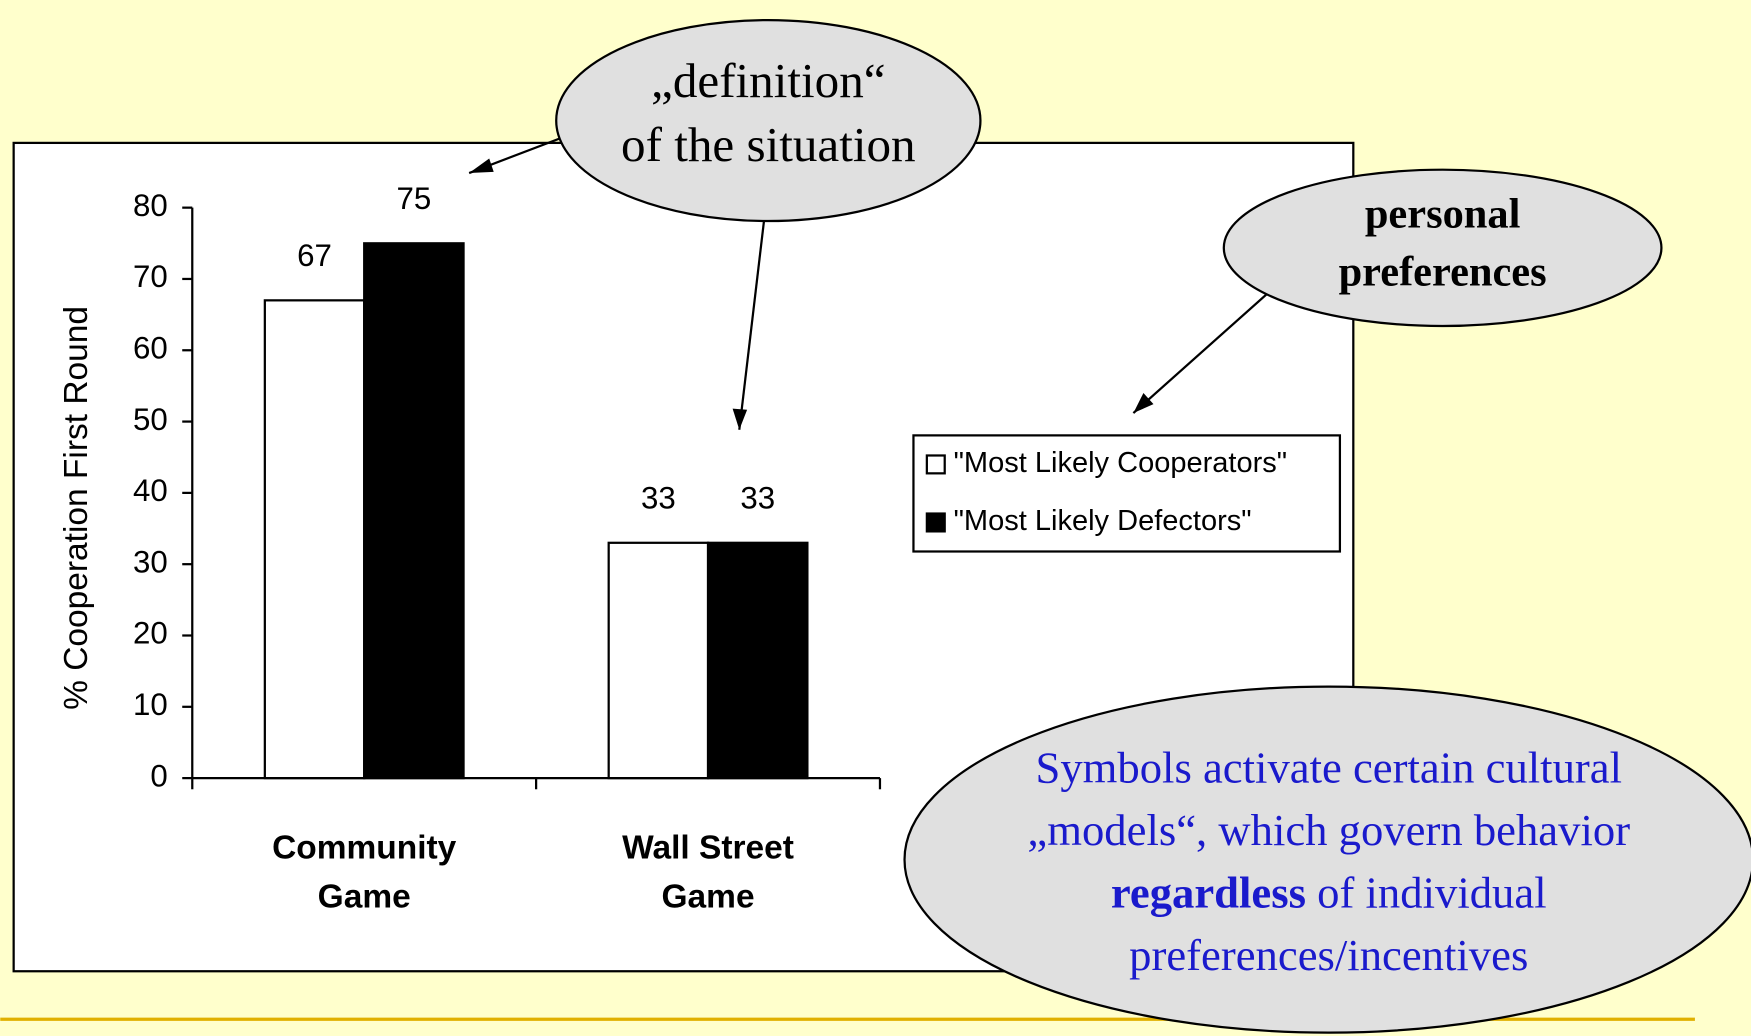 The image size is (1751, 1036). I want to click on x-tick-label-box: Wall Street Game, so click(708, 872).